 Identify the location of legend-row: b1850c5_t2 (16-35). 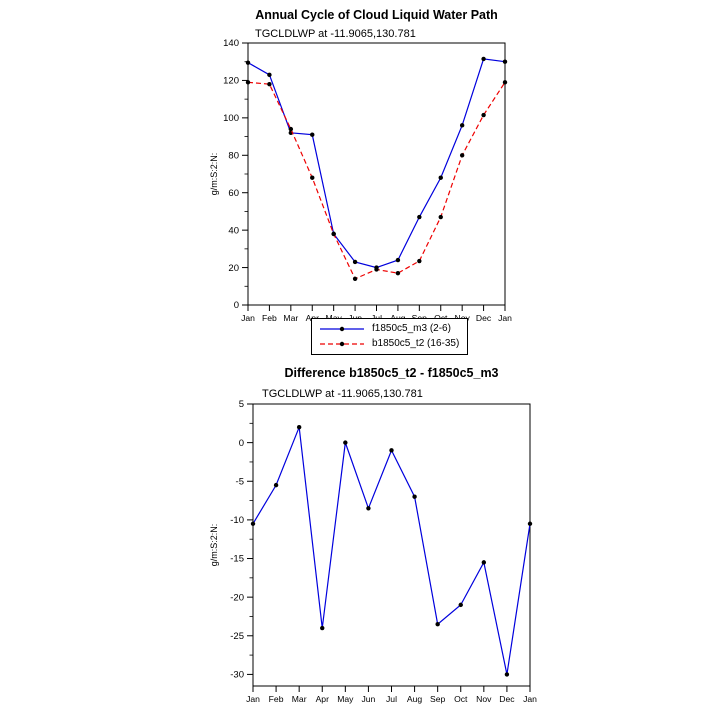
(388, 343).